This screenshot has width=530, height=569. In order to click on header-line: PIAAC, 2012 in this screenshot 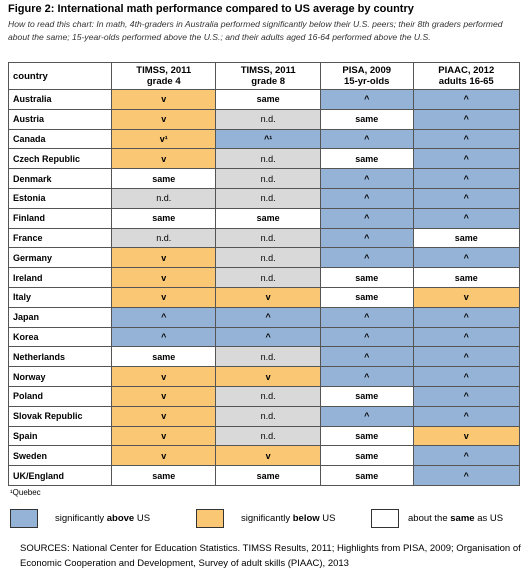, I will do `click(466, 70)`.